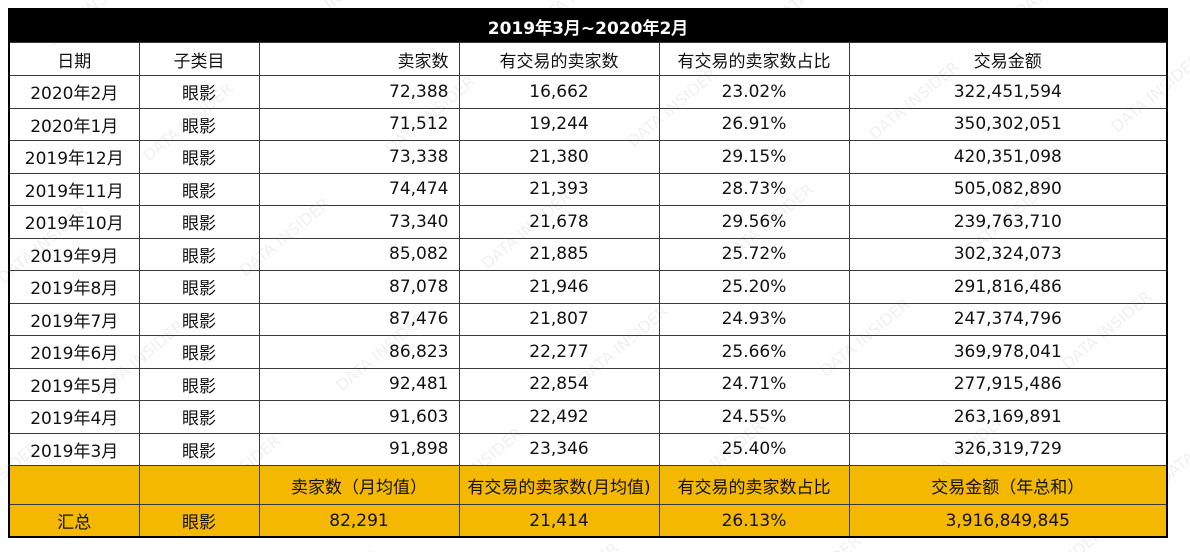 The width and height of the screenshot is (1190, 552). I want to click on cell-date: 2019年8月, so click(74, 287).